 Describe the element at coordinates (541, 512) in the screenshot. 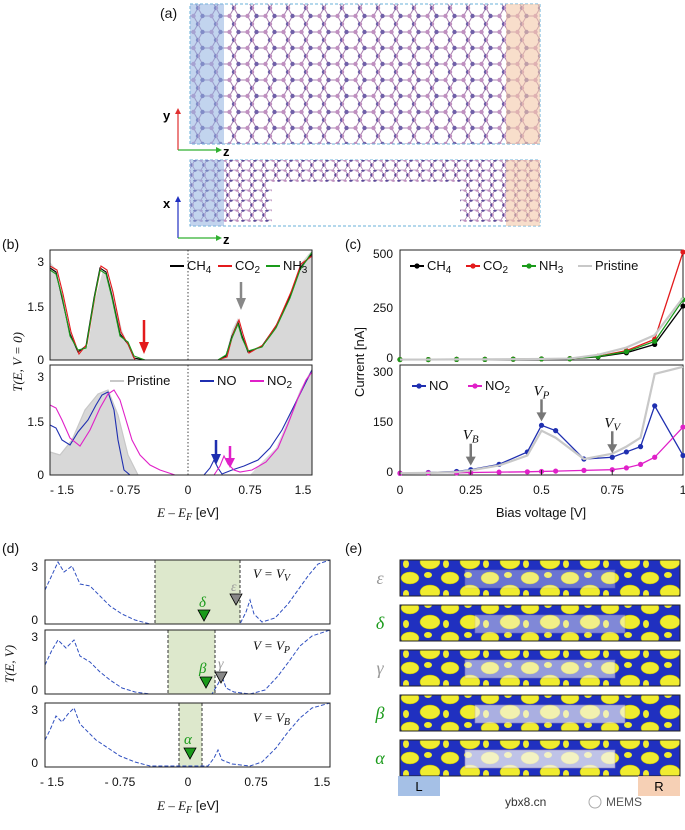

I see `xlabel-c: Bias voltage [V]` at that location.